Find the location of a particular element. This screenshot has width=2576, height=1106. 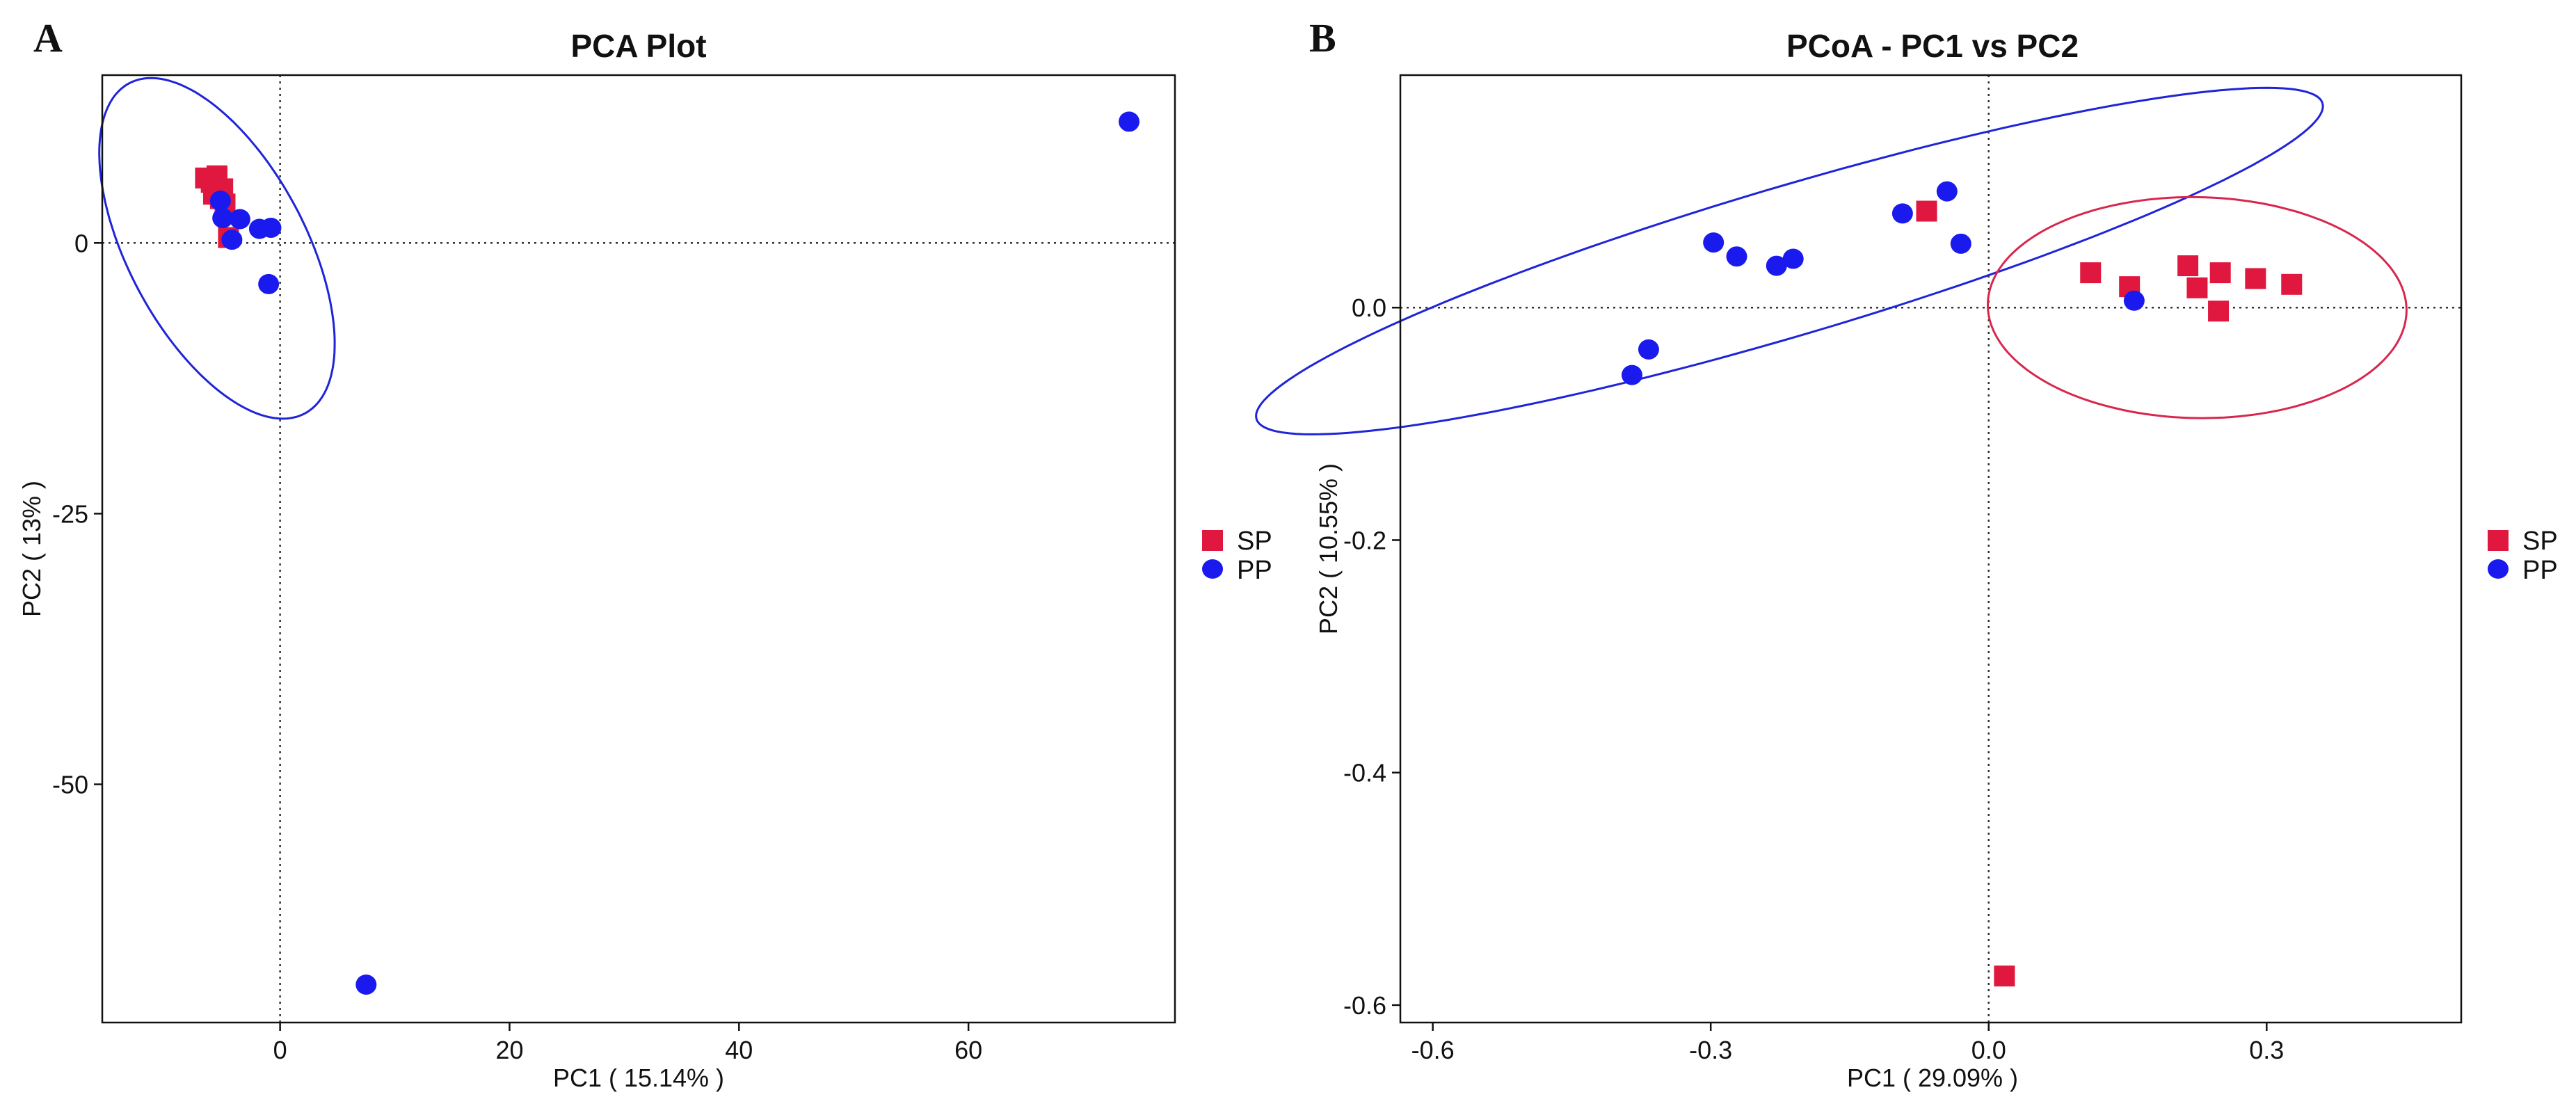

panel-b-ellipses is located at coordinates (1831, 260).